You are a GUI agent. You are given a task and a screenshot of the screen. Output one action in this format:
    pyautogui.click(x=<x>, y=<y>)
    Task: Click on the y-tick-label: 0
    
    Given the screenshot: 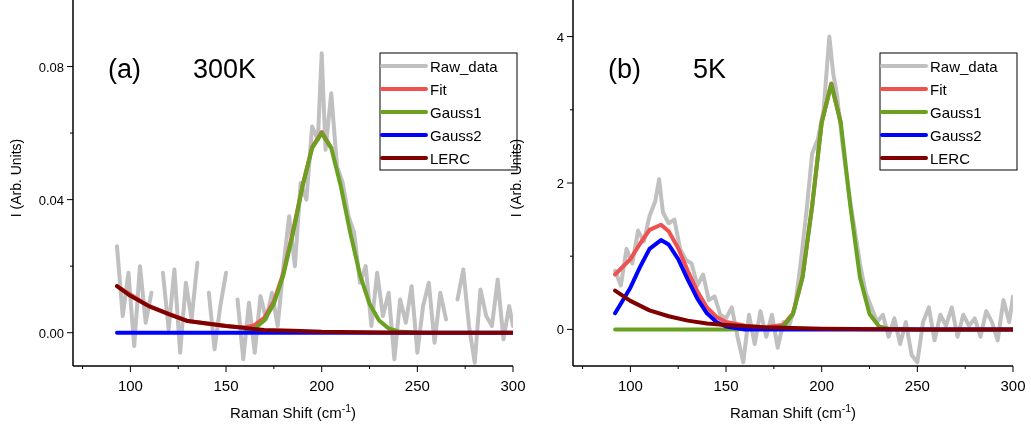 What is the action you would take?
    pyautogui.click(x=560, y=330)
    